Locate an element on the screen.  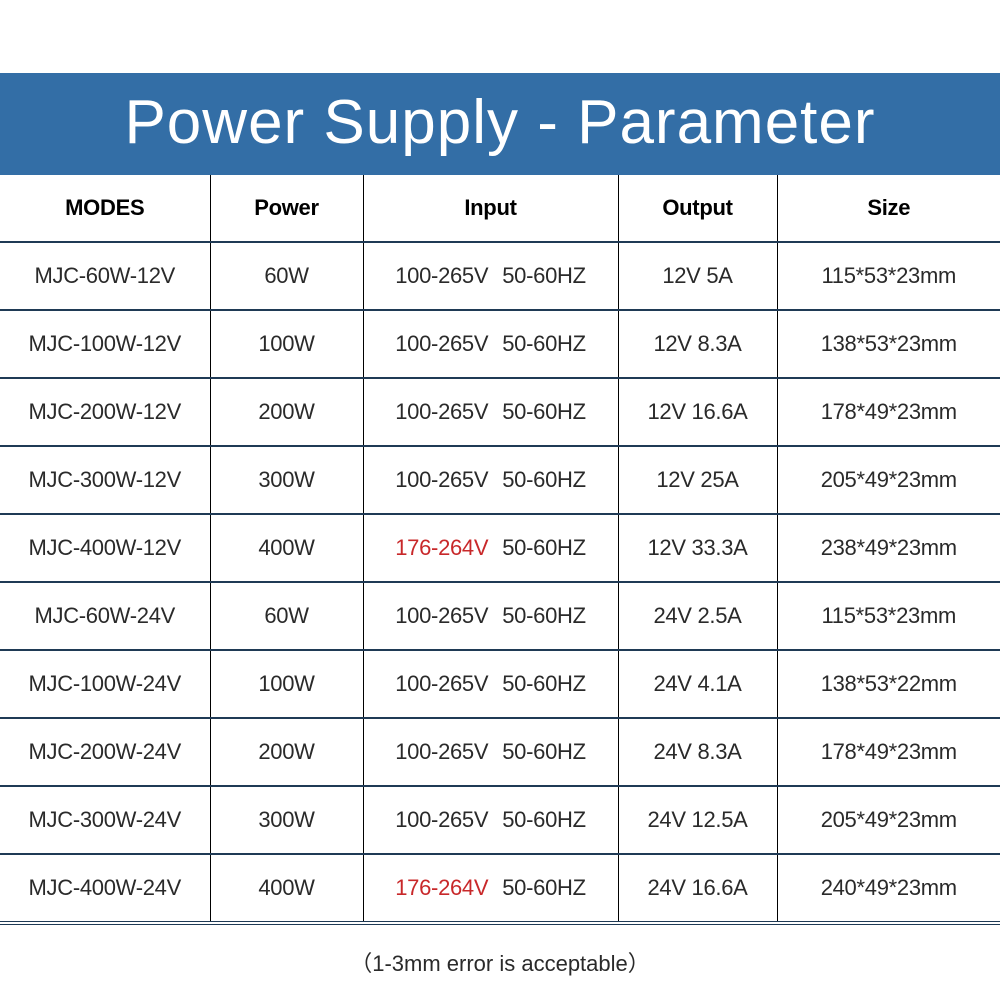
model-cell: MJC-60W-24V is located at coordinates (105, 616).